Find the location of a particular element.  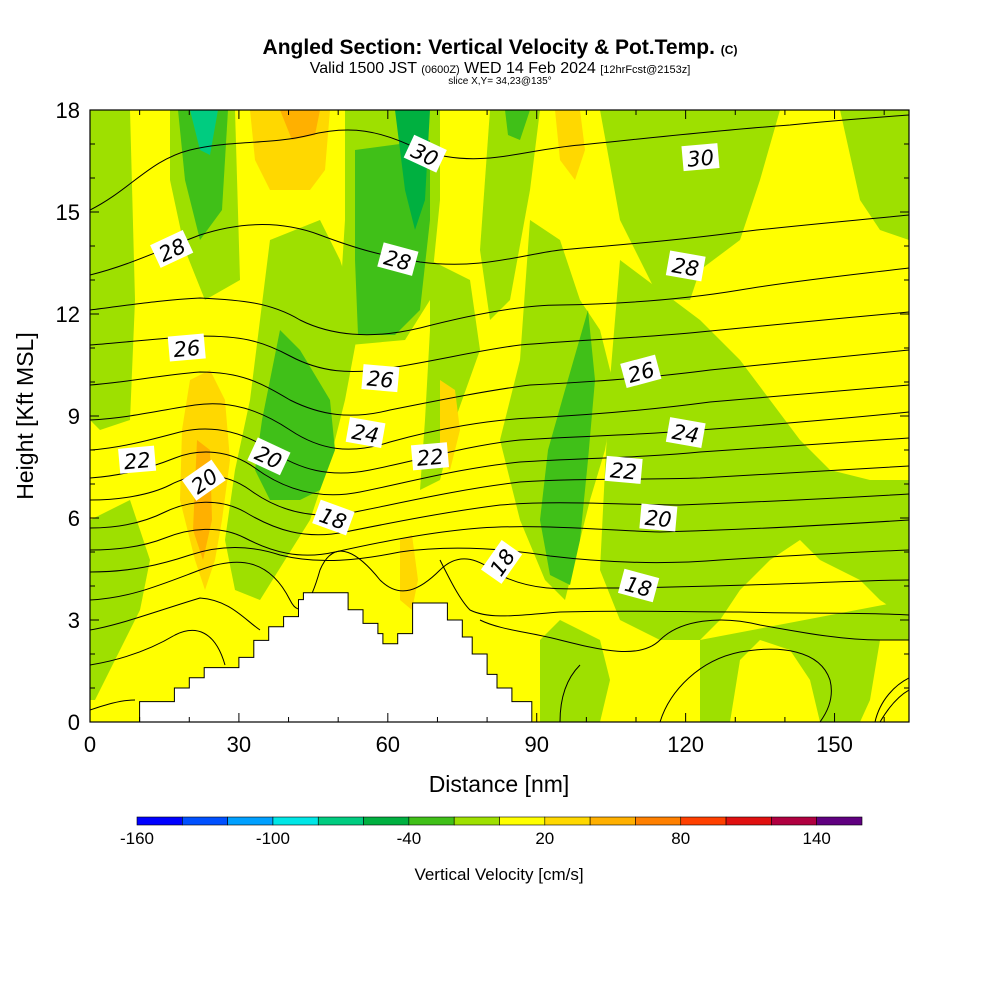

x-tick-label: 0 is located at coordinates (90, 744).